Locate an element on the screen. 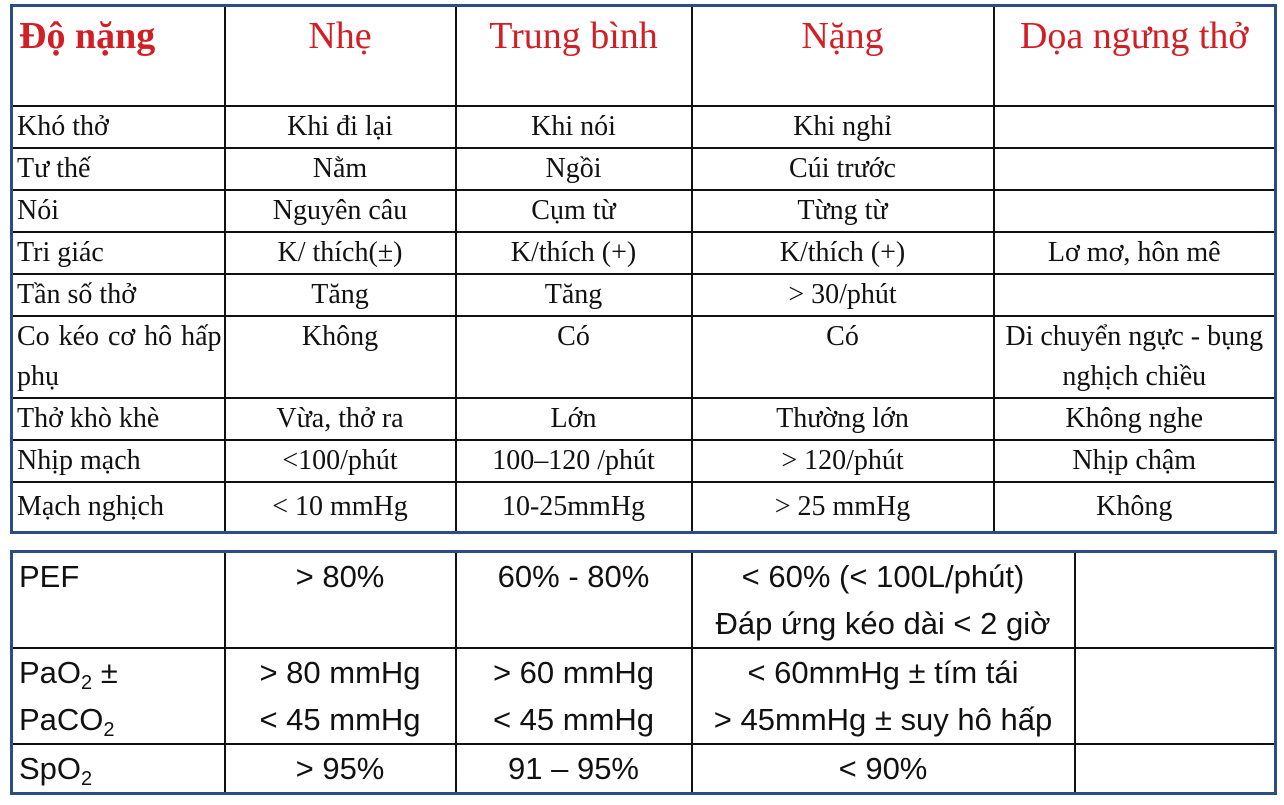 The height and width of the screenshot is (805, 1284). header-imminent-arrest: Dọa ngưng thở is located at coordinates (1134, 55).